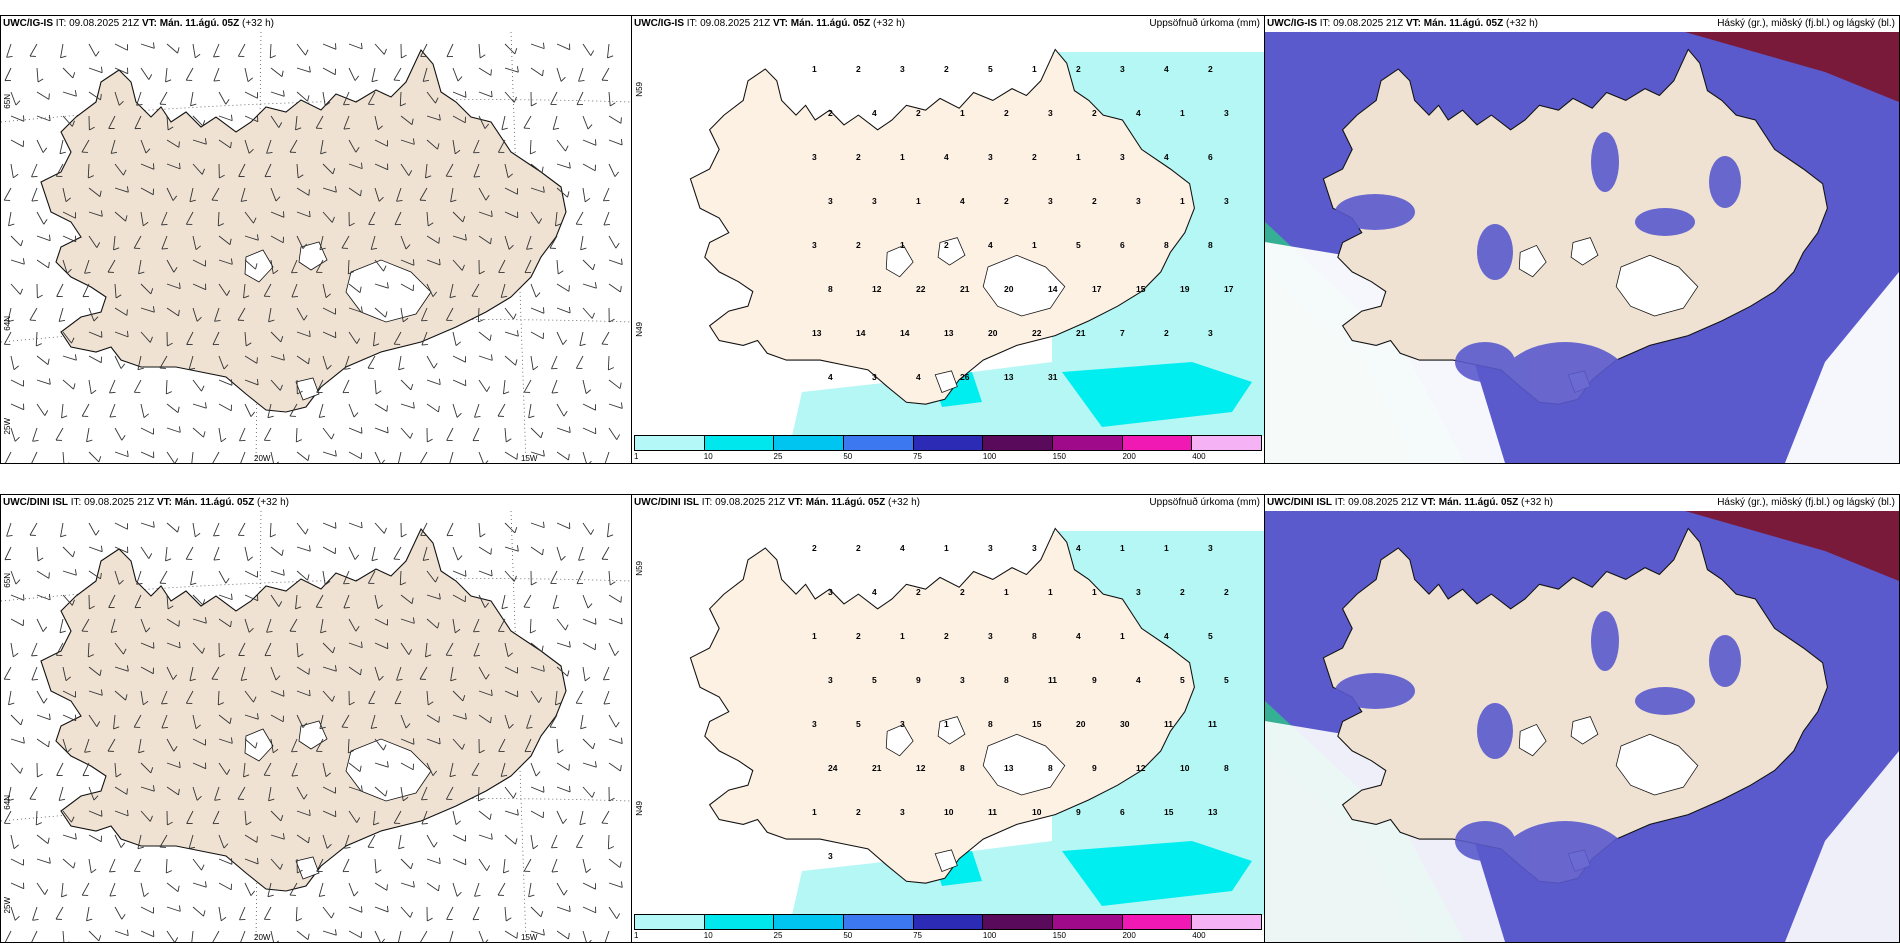  What do you see at coordinates (529, 458) in the screenshot?
I see `lon-label-15w: 15W` at bounding box center [529, 458].